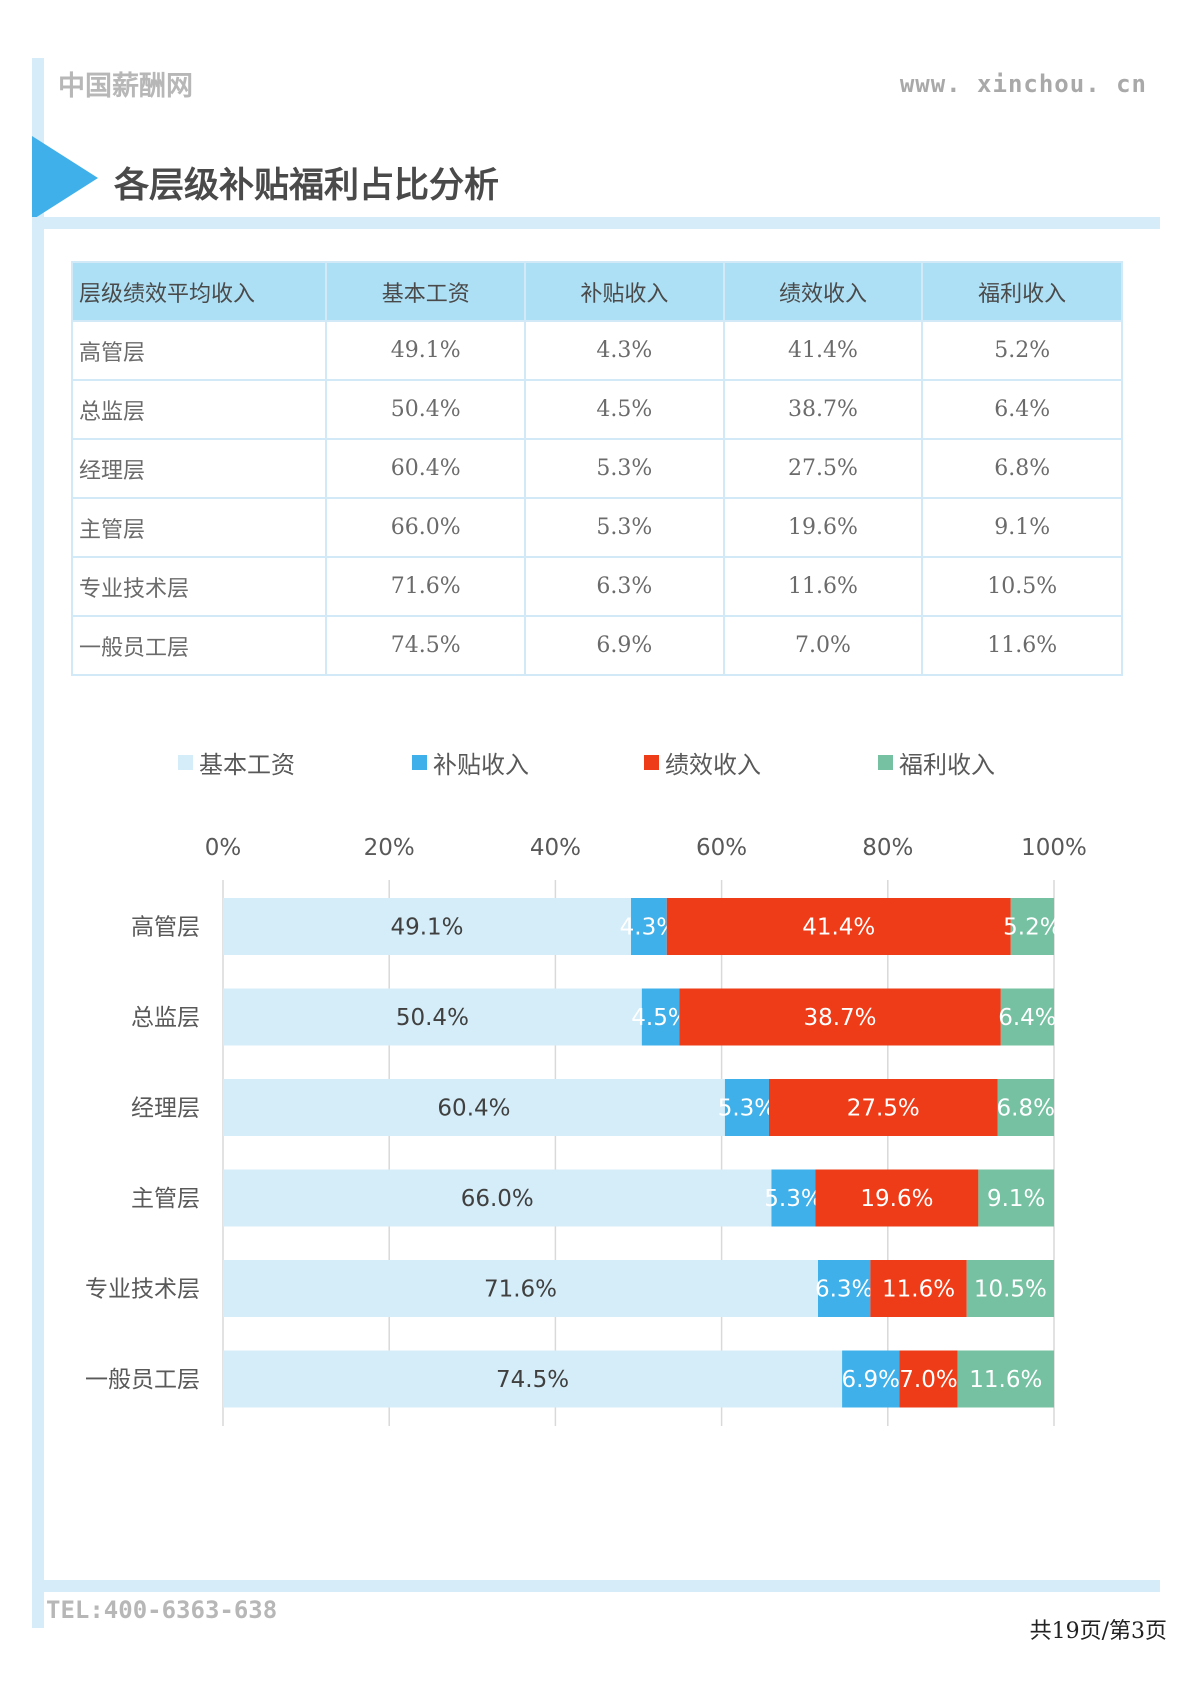  What do you see at coordinates (596, 1586) in the screenshot?
I see `footer-divider` at bounding box center [596, 1586].